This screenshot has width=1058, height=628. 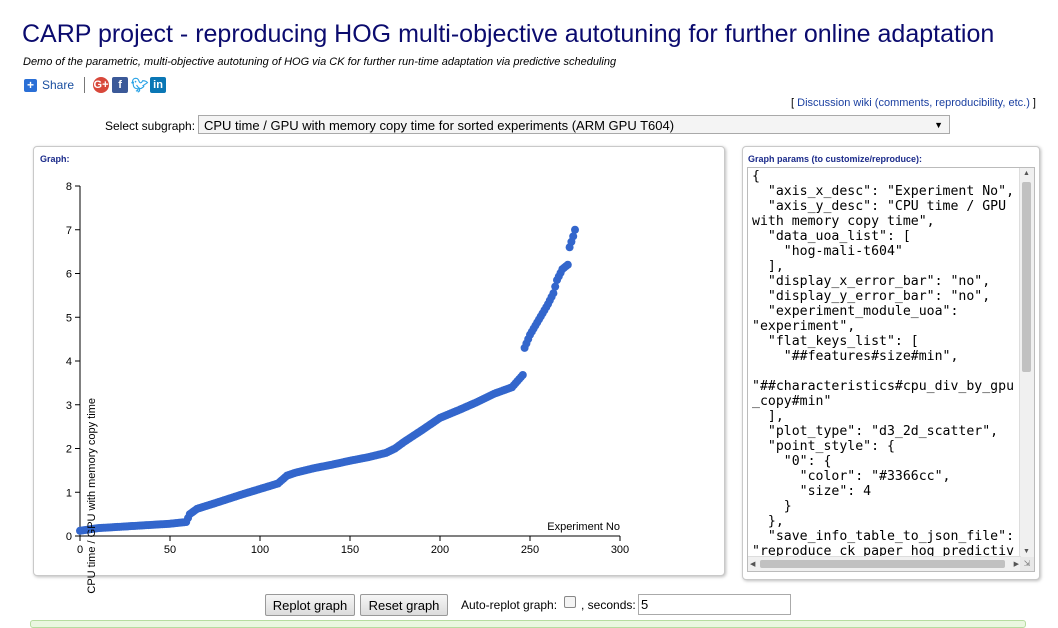 I want to click on wiki-bracket-open: [, so click(x=794, y=103).